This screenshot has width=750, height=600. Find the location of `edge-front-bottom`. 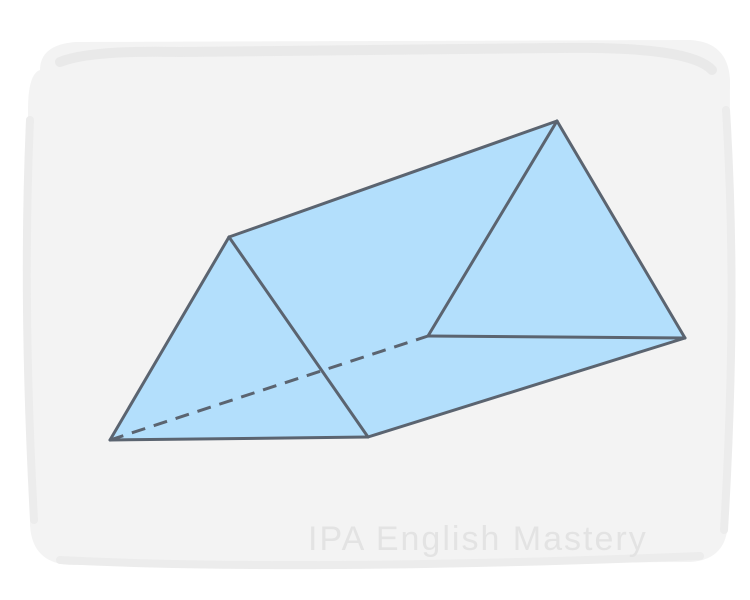

edge-front-bottom is located at coordinates (239, 438).